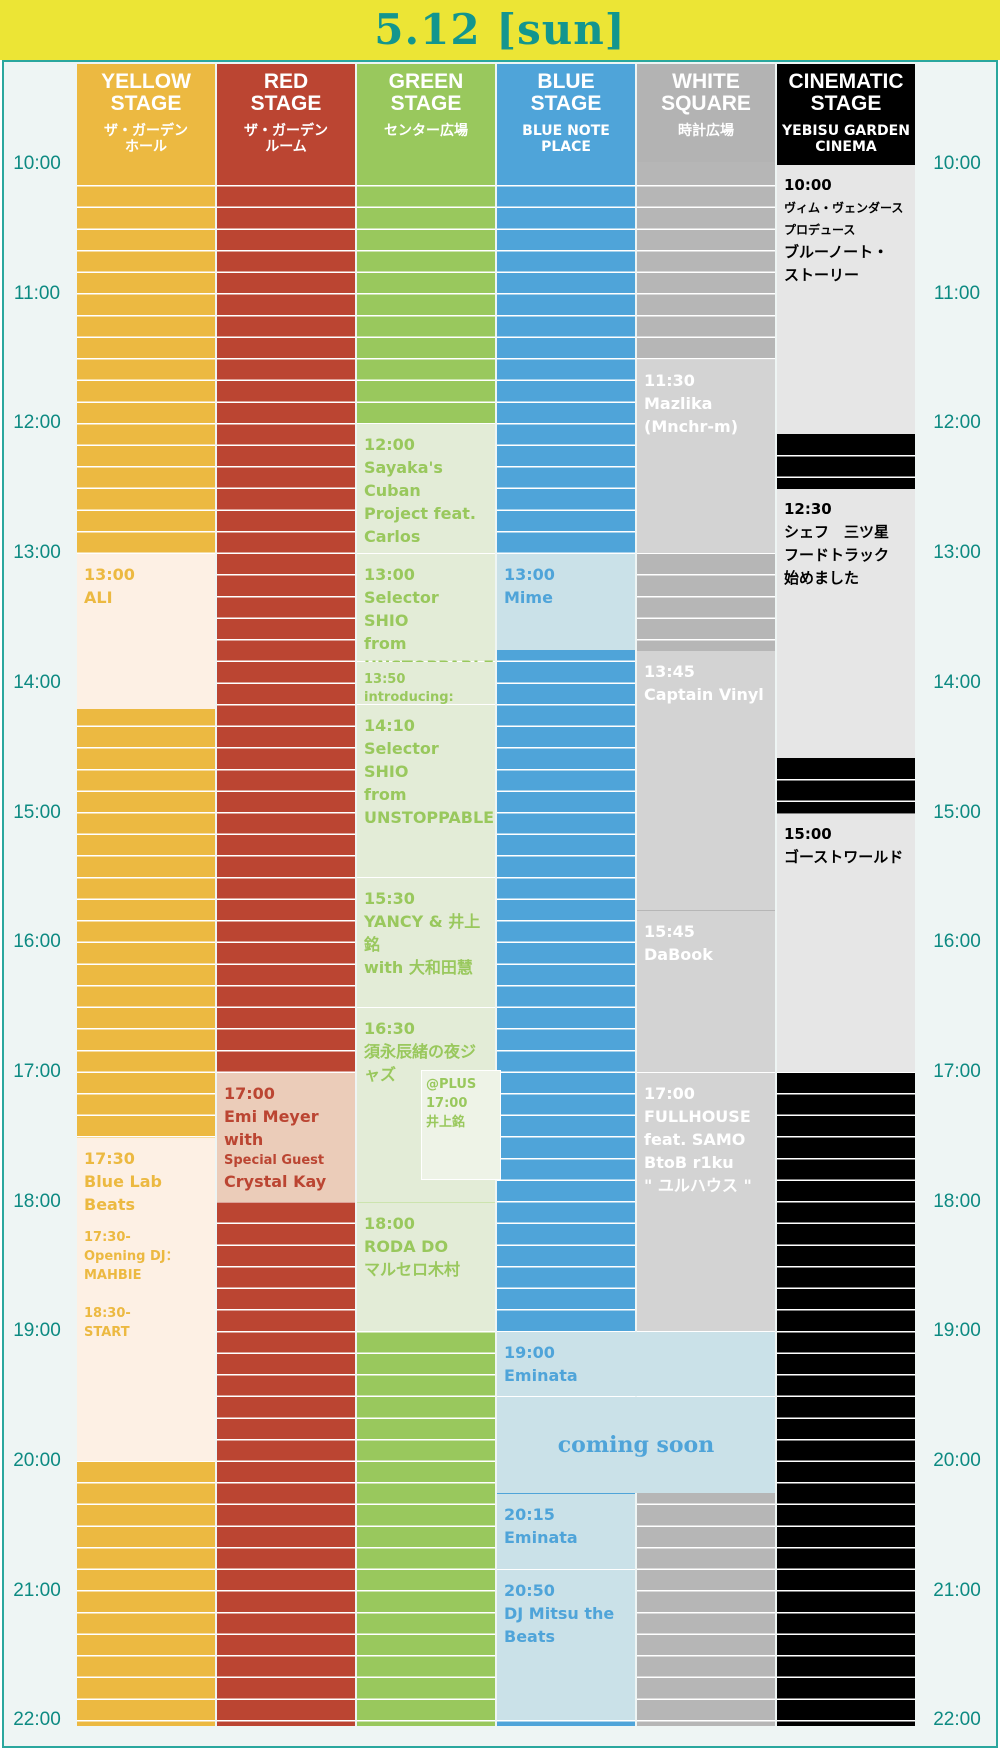  What do you see at coordinates (37, 1460) in the screenshot?
I see `time-label-left: 20:00` at bounding box center [37, 1460].